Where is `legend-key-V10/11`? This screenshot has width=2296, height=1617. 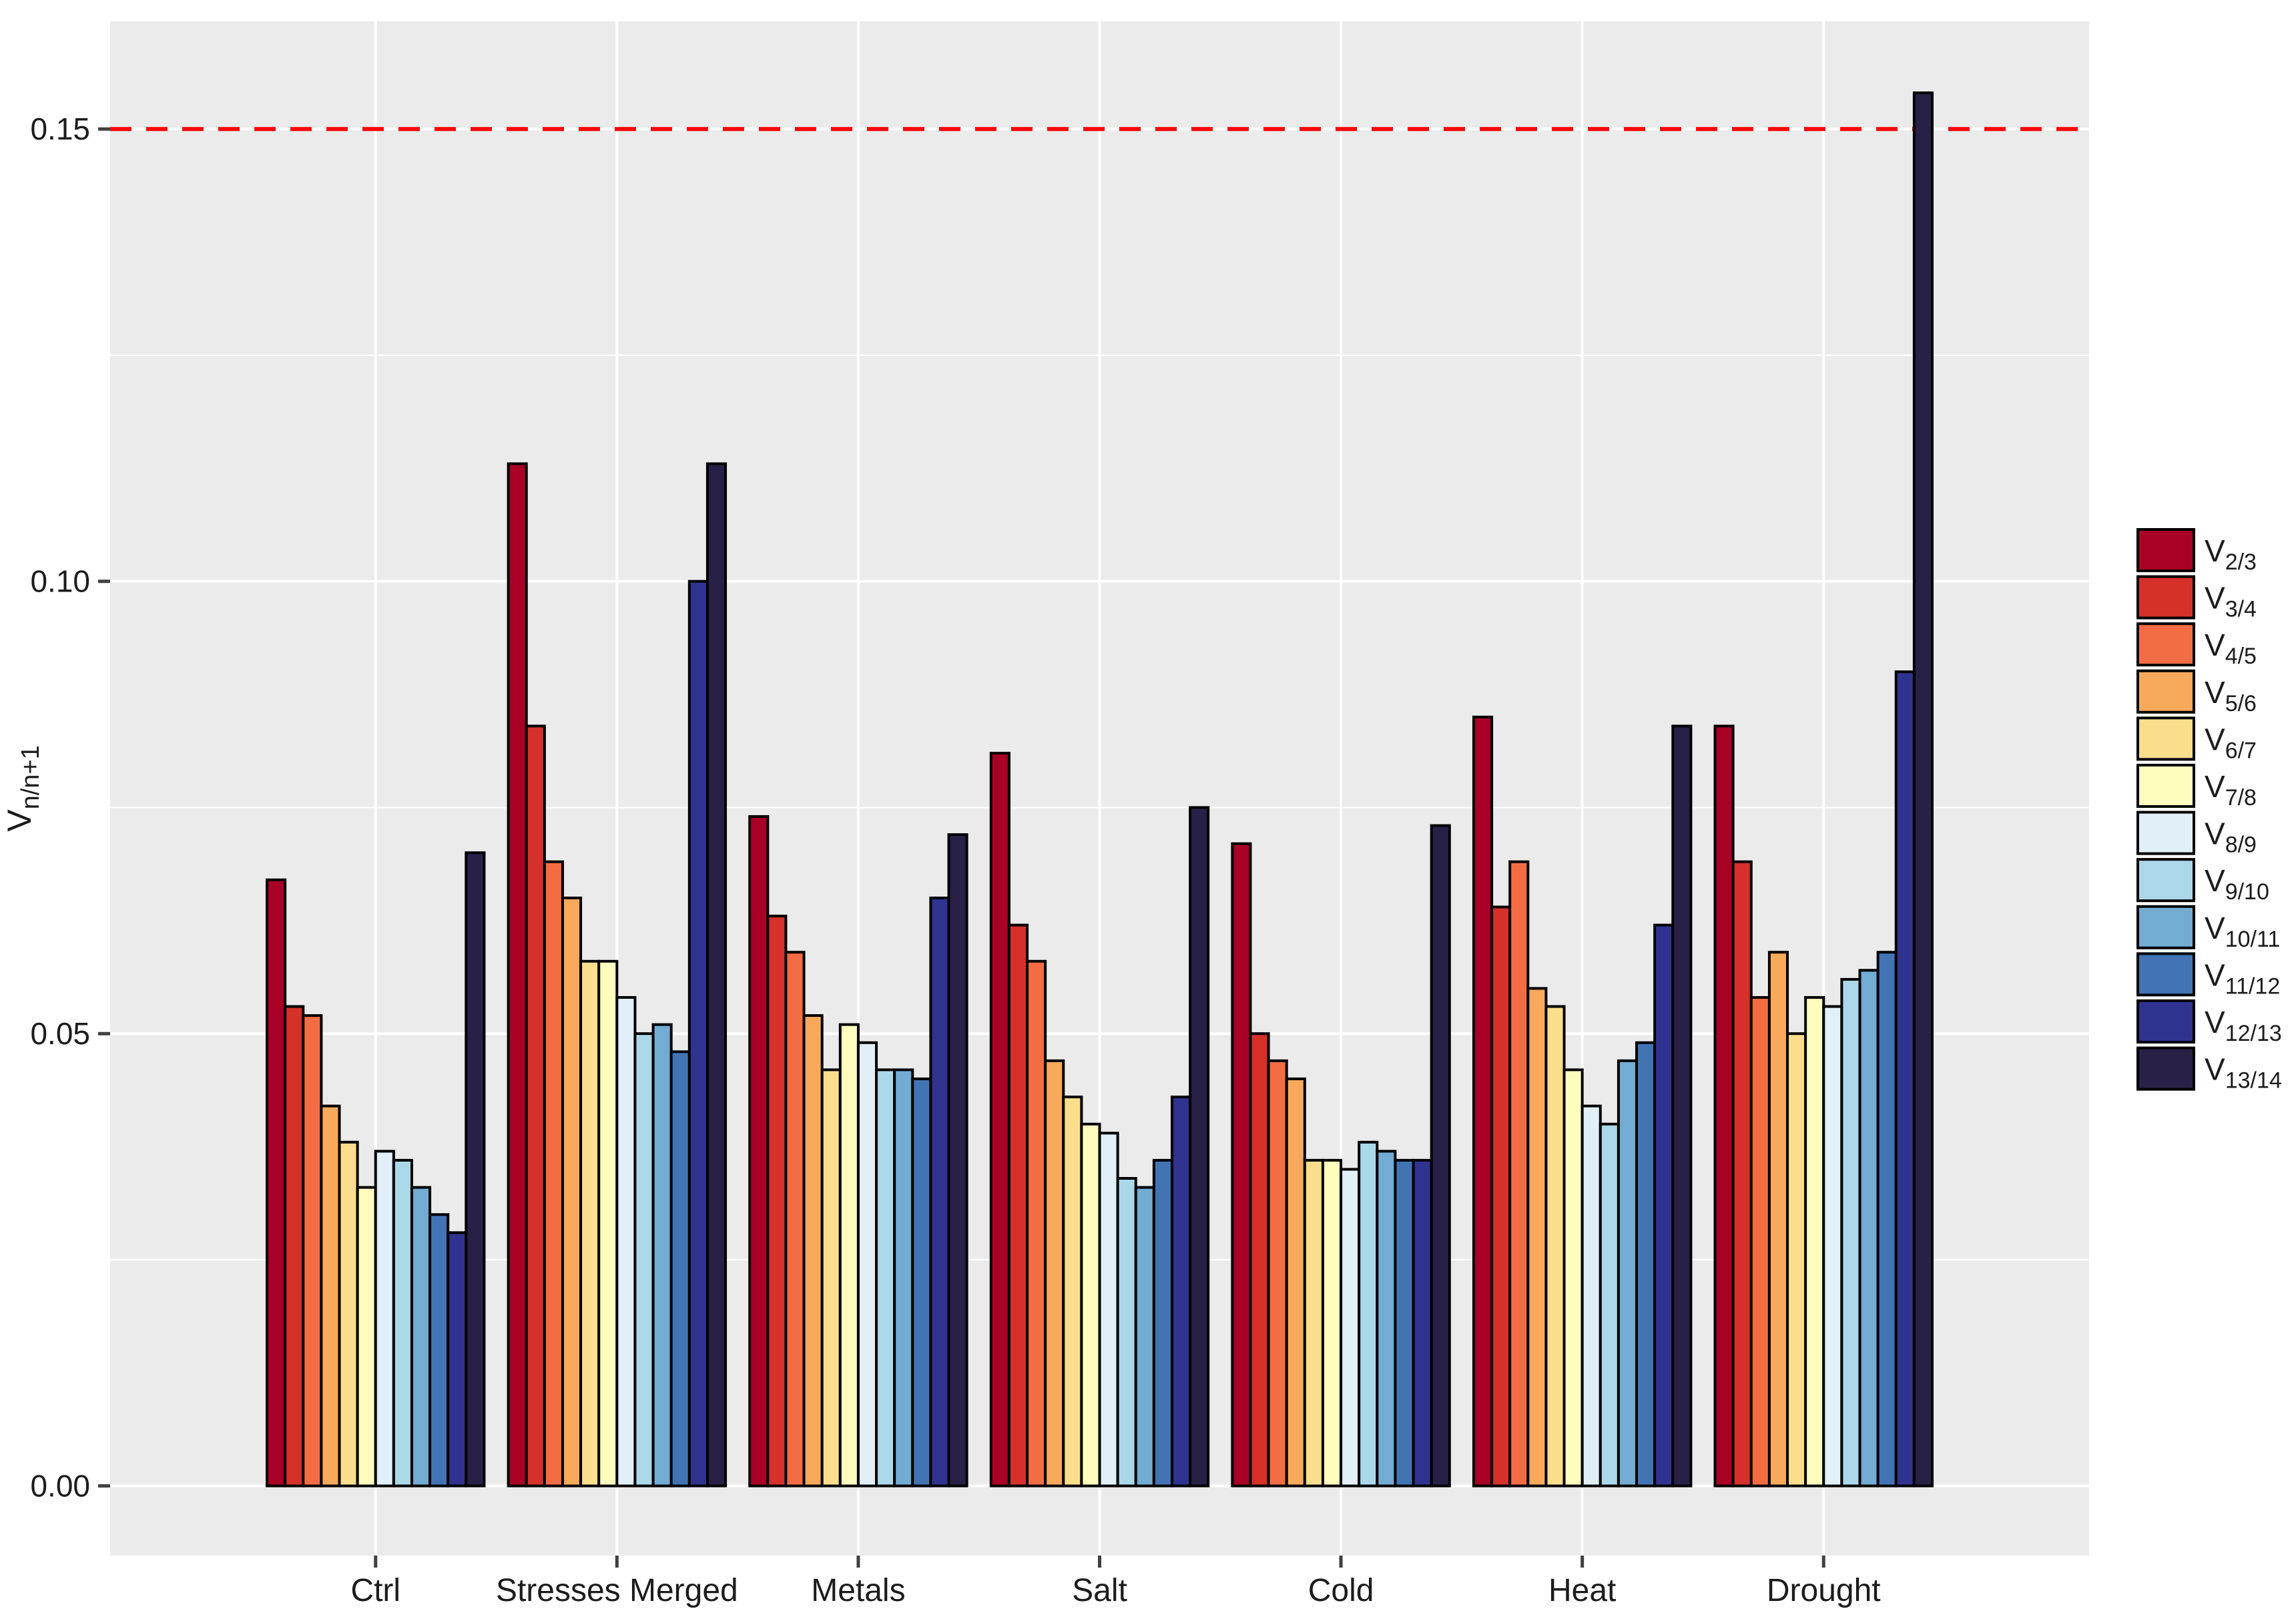
legend-key-V10/11 is located at coordinates (2165, 927).